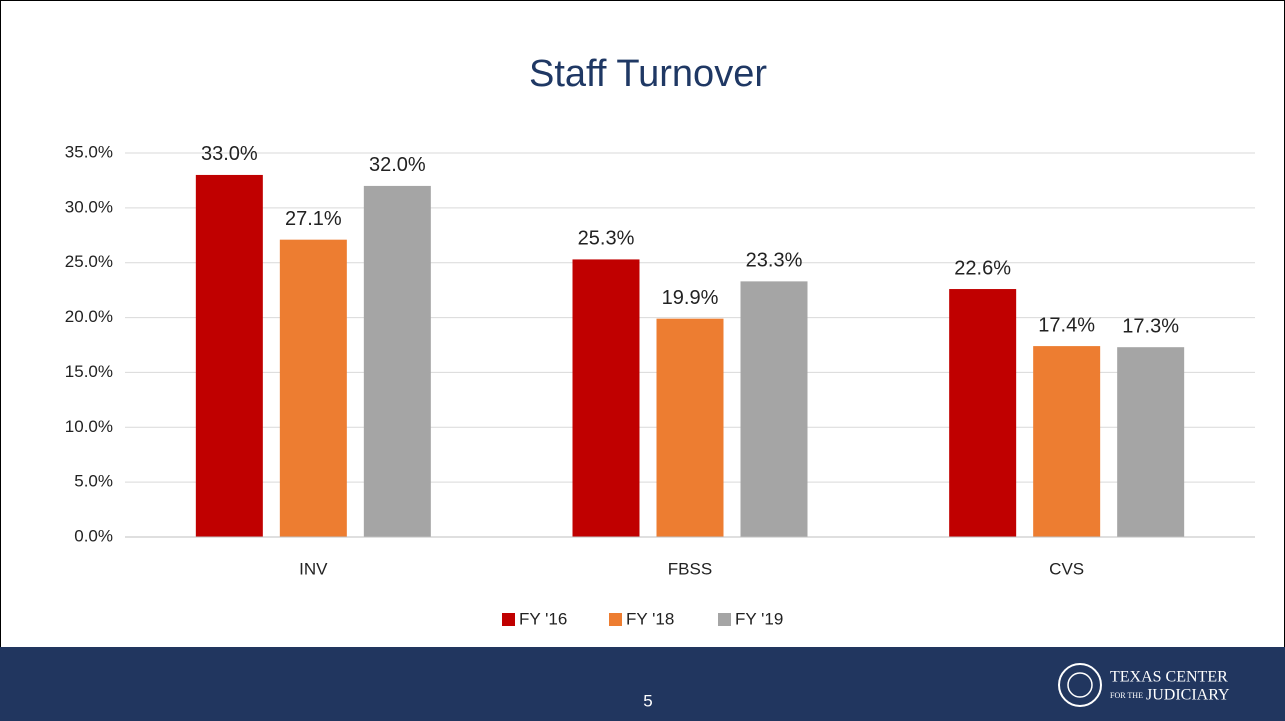  Describe the element at coordinates (690, 298) in the screenshot. I see `value-label: 19.9%` at that location.